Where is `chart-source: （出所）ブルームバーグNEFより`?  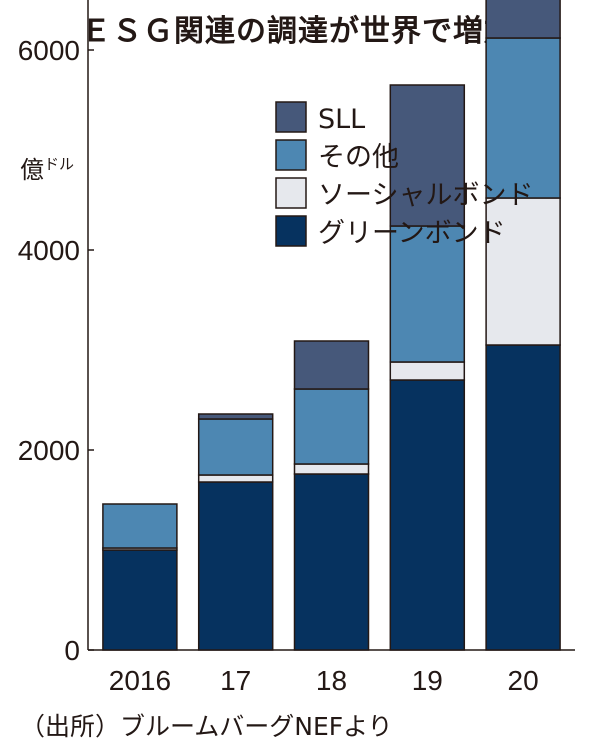 chart-source: （出所）ブルームバーグNEFより is located at coordinates (206, 726).